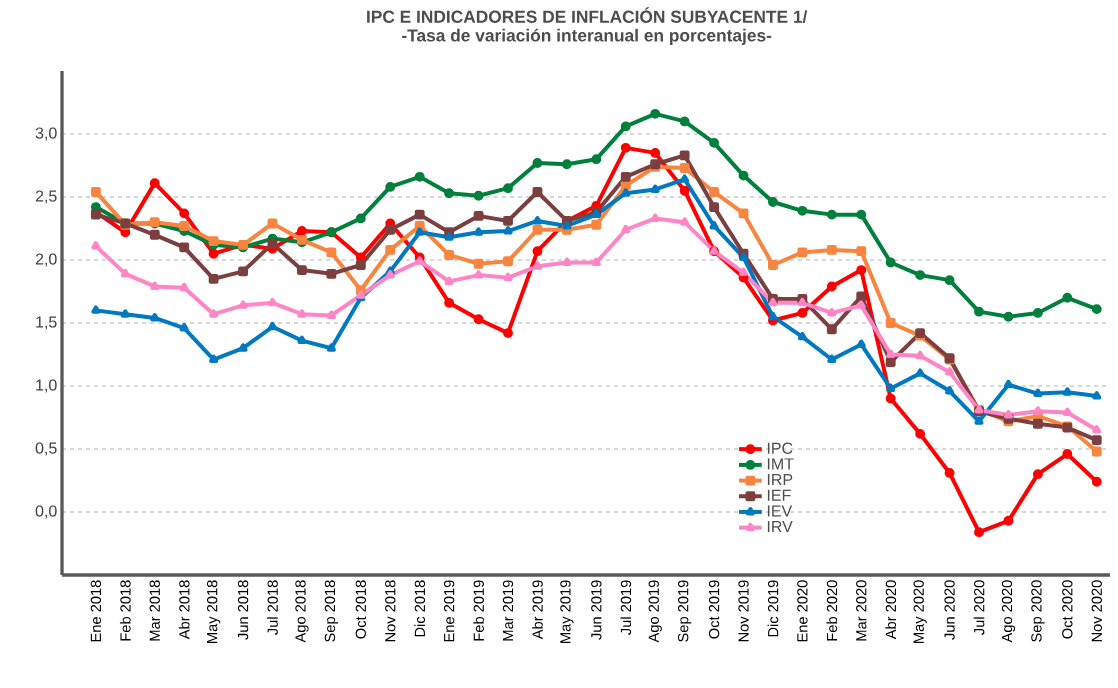 The width and height of the screenshot is (1118, 688). Describe the element at coordinates (773, 608) in the screenshot. I see `x-tick-label: Dic 2019` at that location.